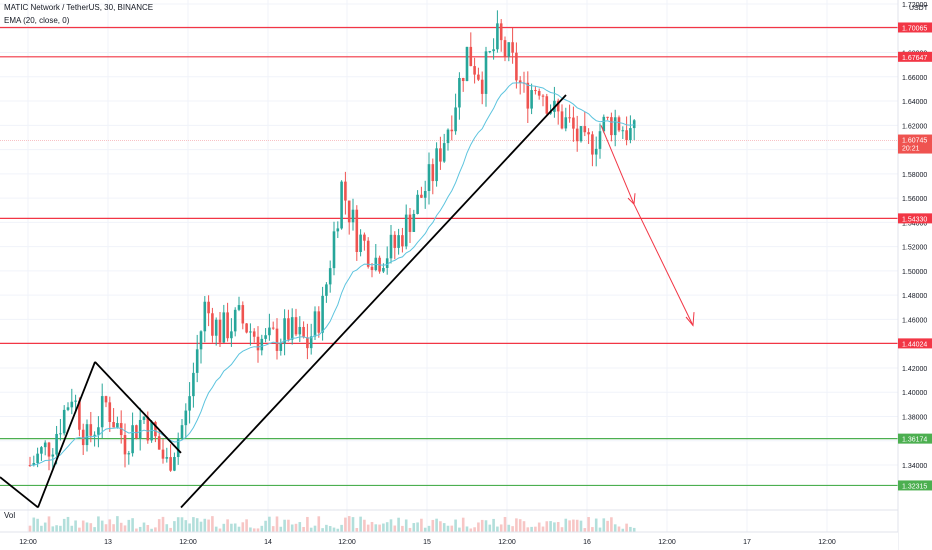 The width and height of the screenshot is (932, 550). I want to click on volume-label: Vol, so click(10, 515).